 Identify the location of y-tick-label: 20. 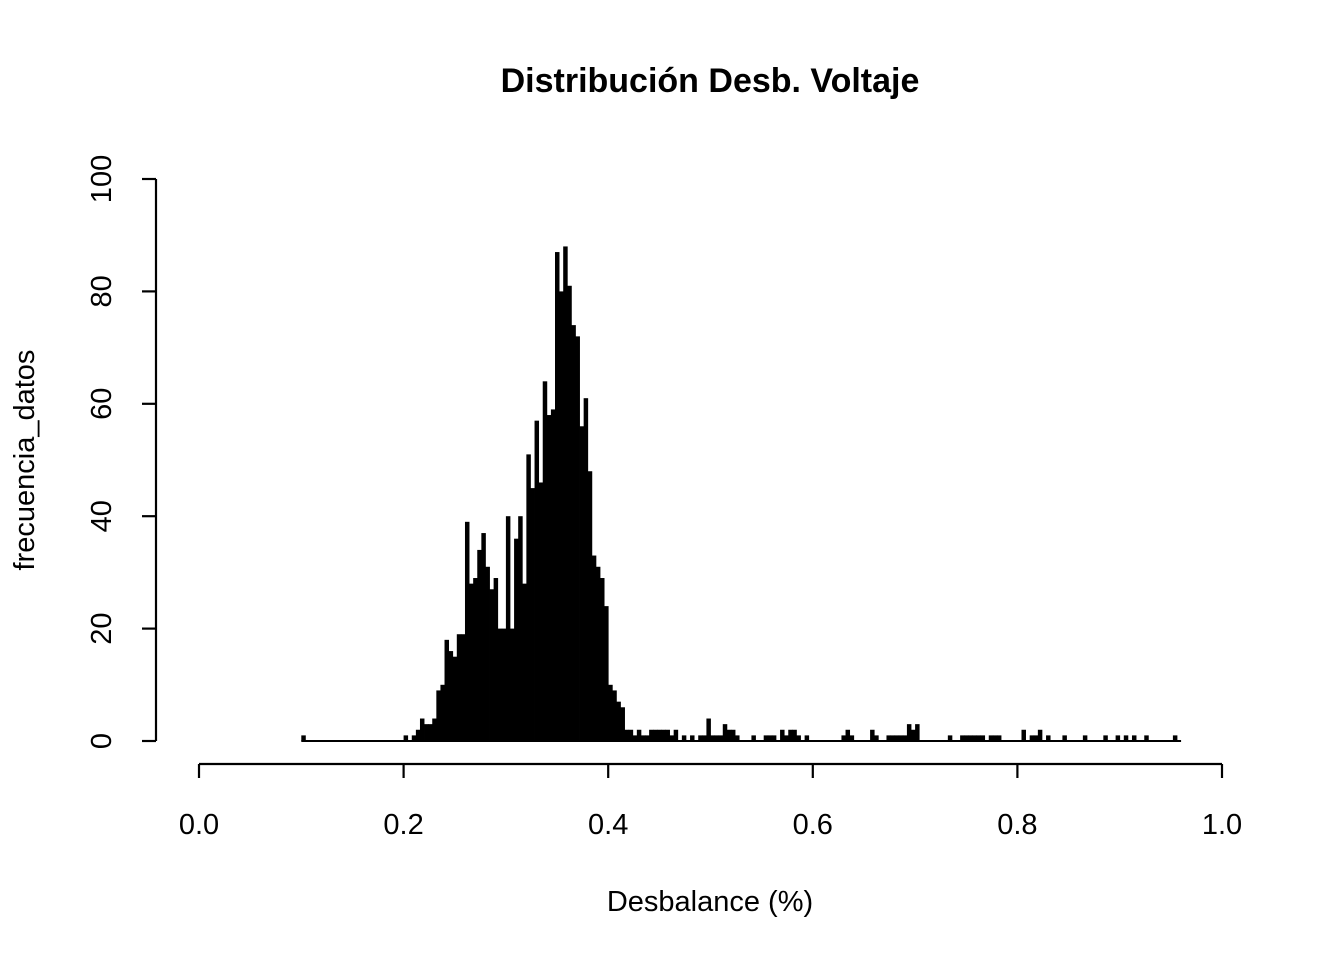
(102, 628).